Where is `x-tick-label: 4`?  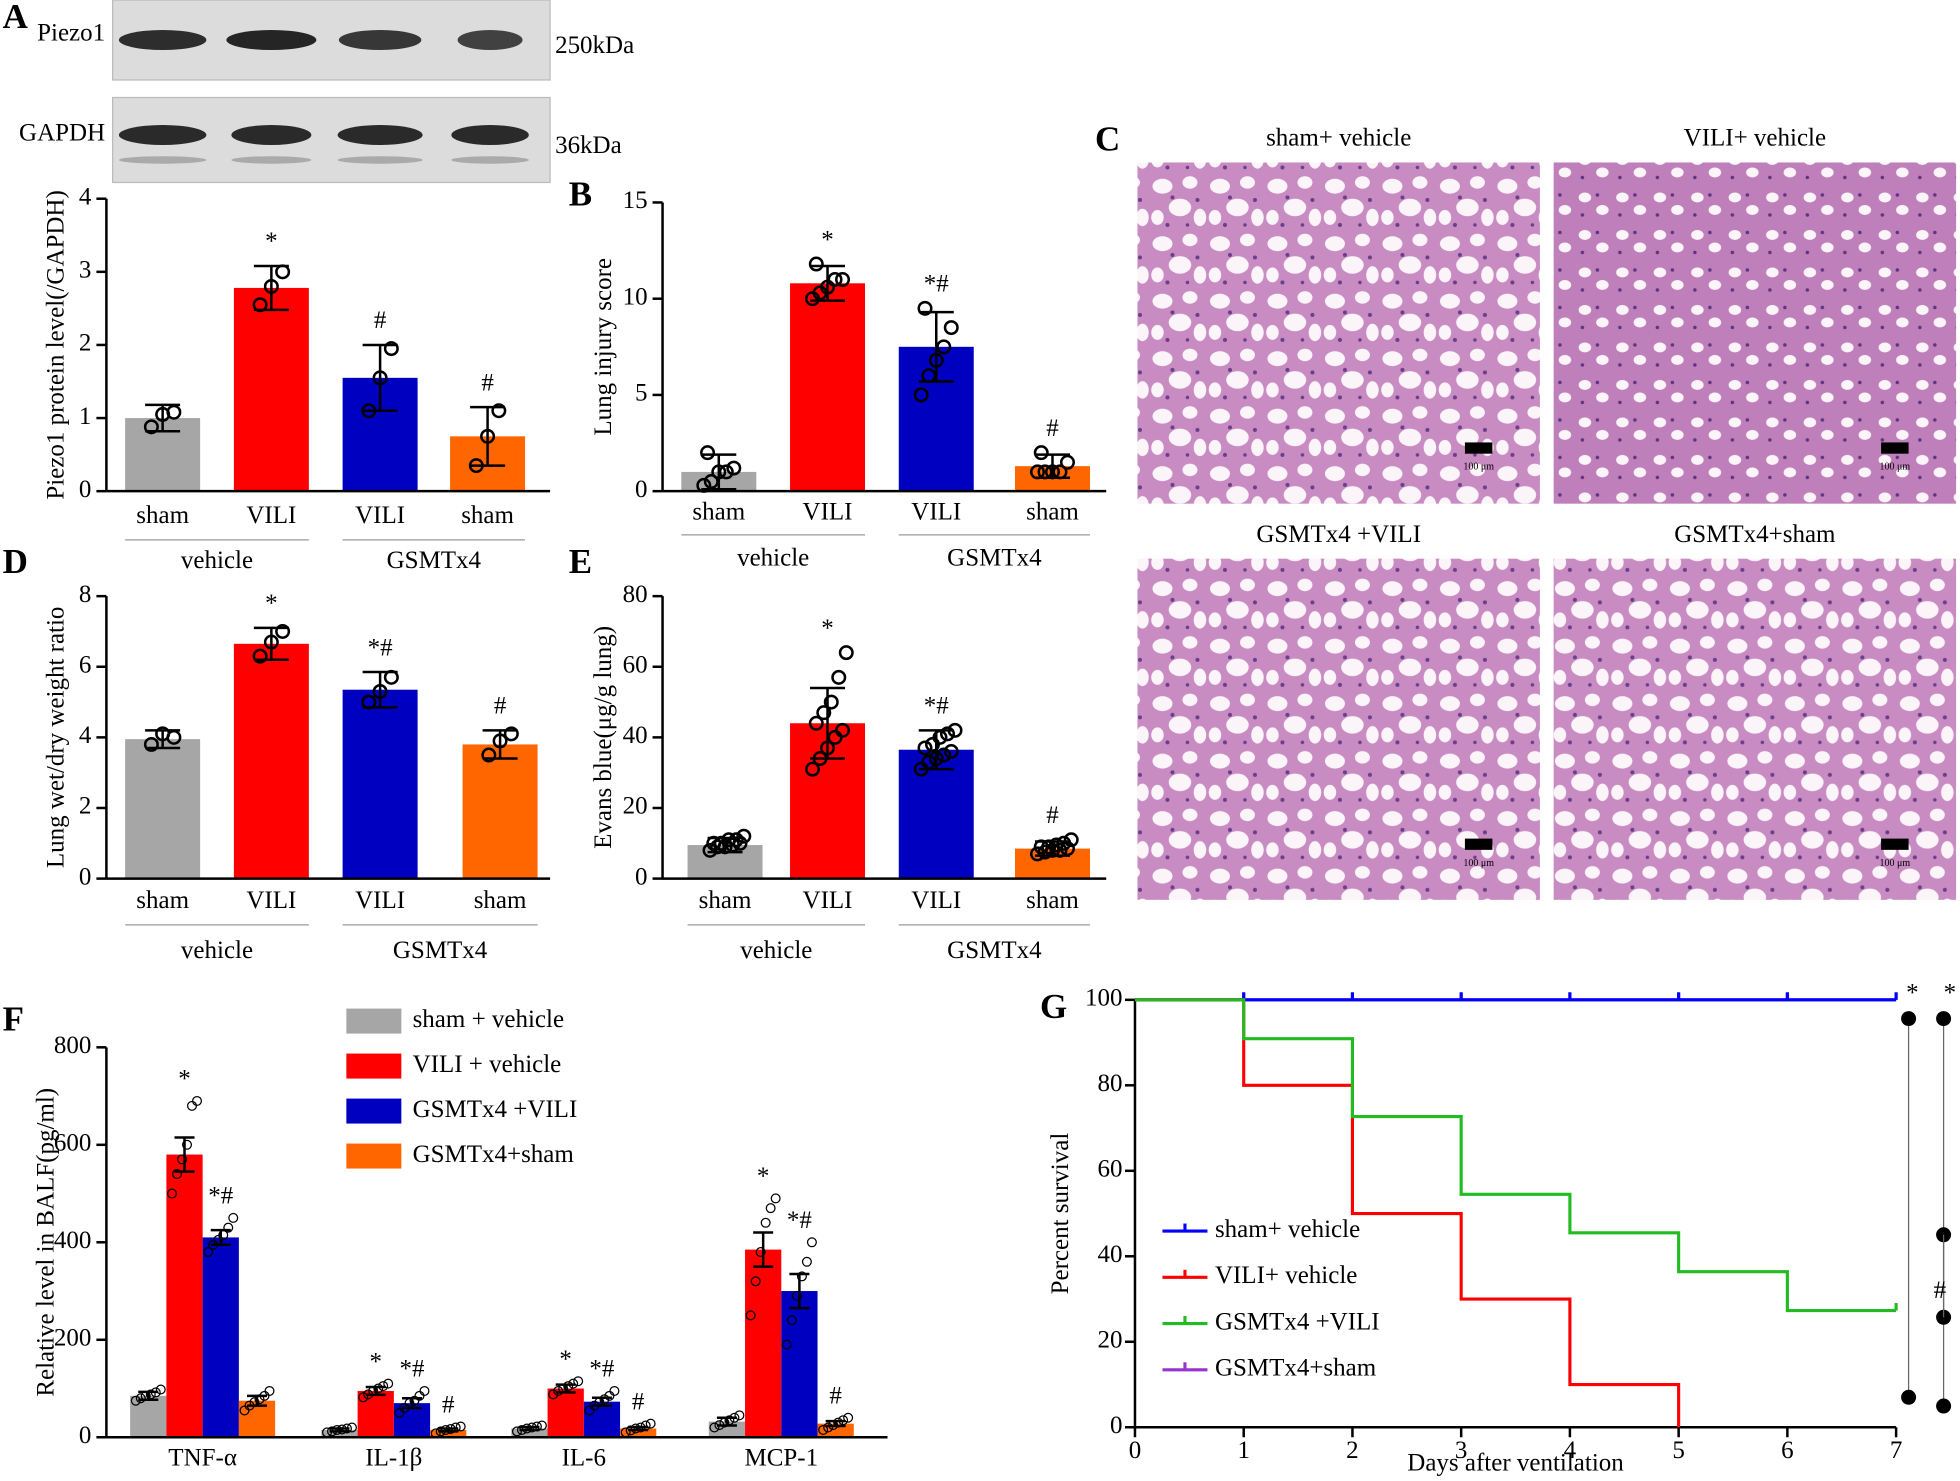 x-tick-label: 4 is located at coordinates (1570, 1450).